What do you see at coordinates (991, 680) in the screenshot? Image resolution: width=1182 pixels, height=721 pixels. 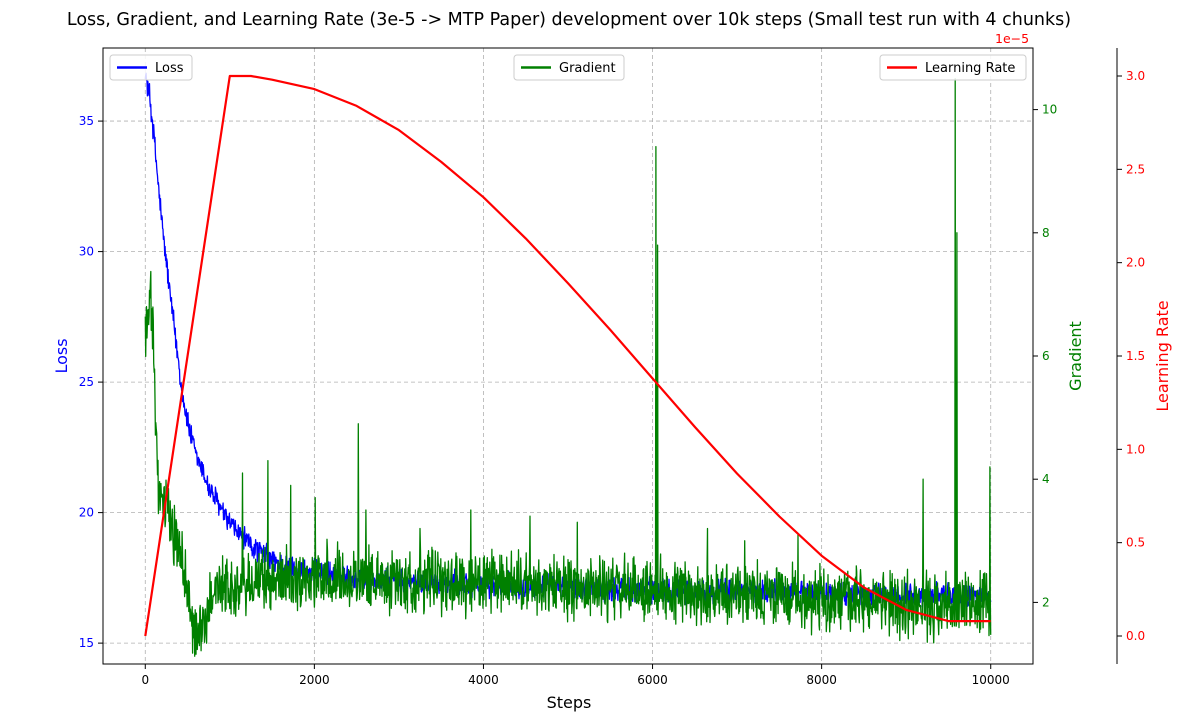 I see `x-tick-label: 10000` at bounding box center [991, 680].